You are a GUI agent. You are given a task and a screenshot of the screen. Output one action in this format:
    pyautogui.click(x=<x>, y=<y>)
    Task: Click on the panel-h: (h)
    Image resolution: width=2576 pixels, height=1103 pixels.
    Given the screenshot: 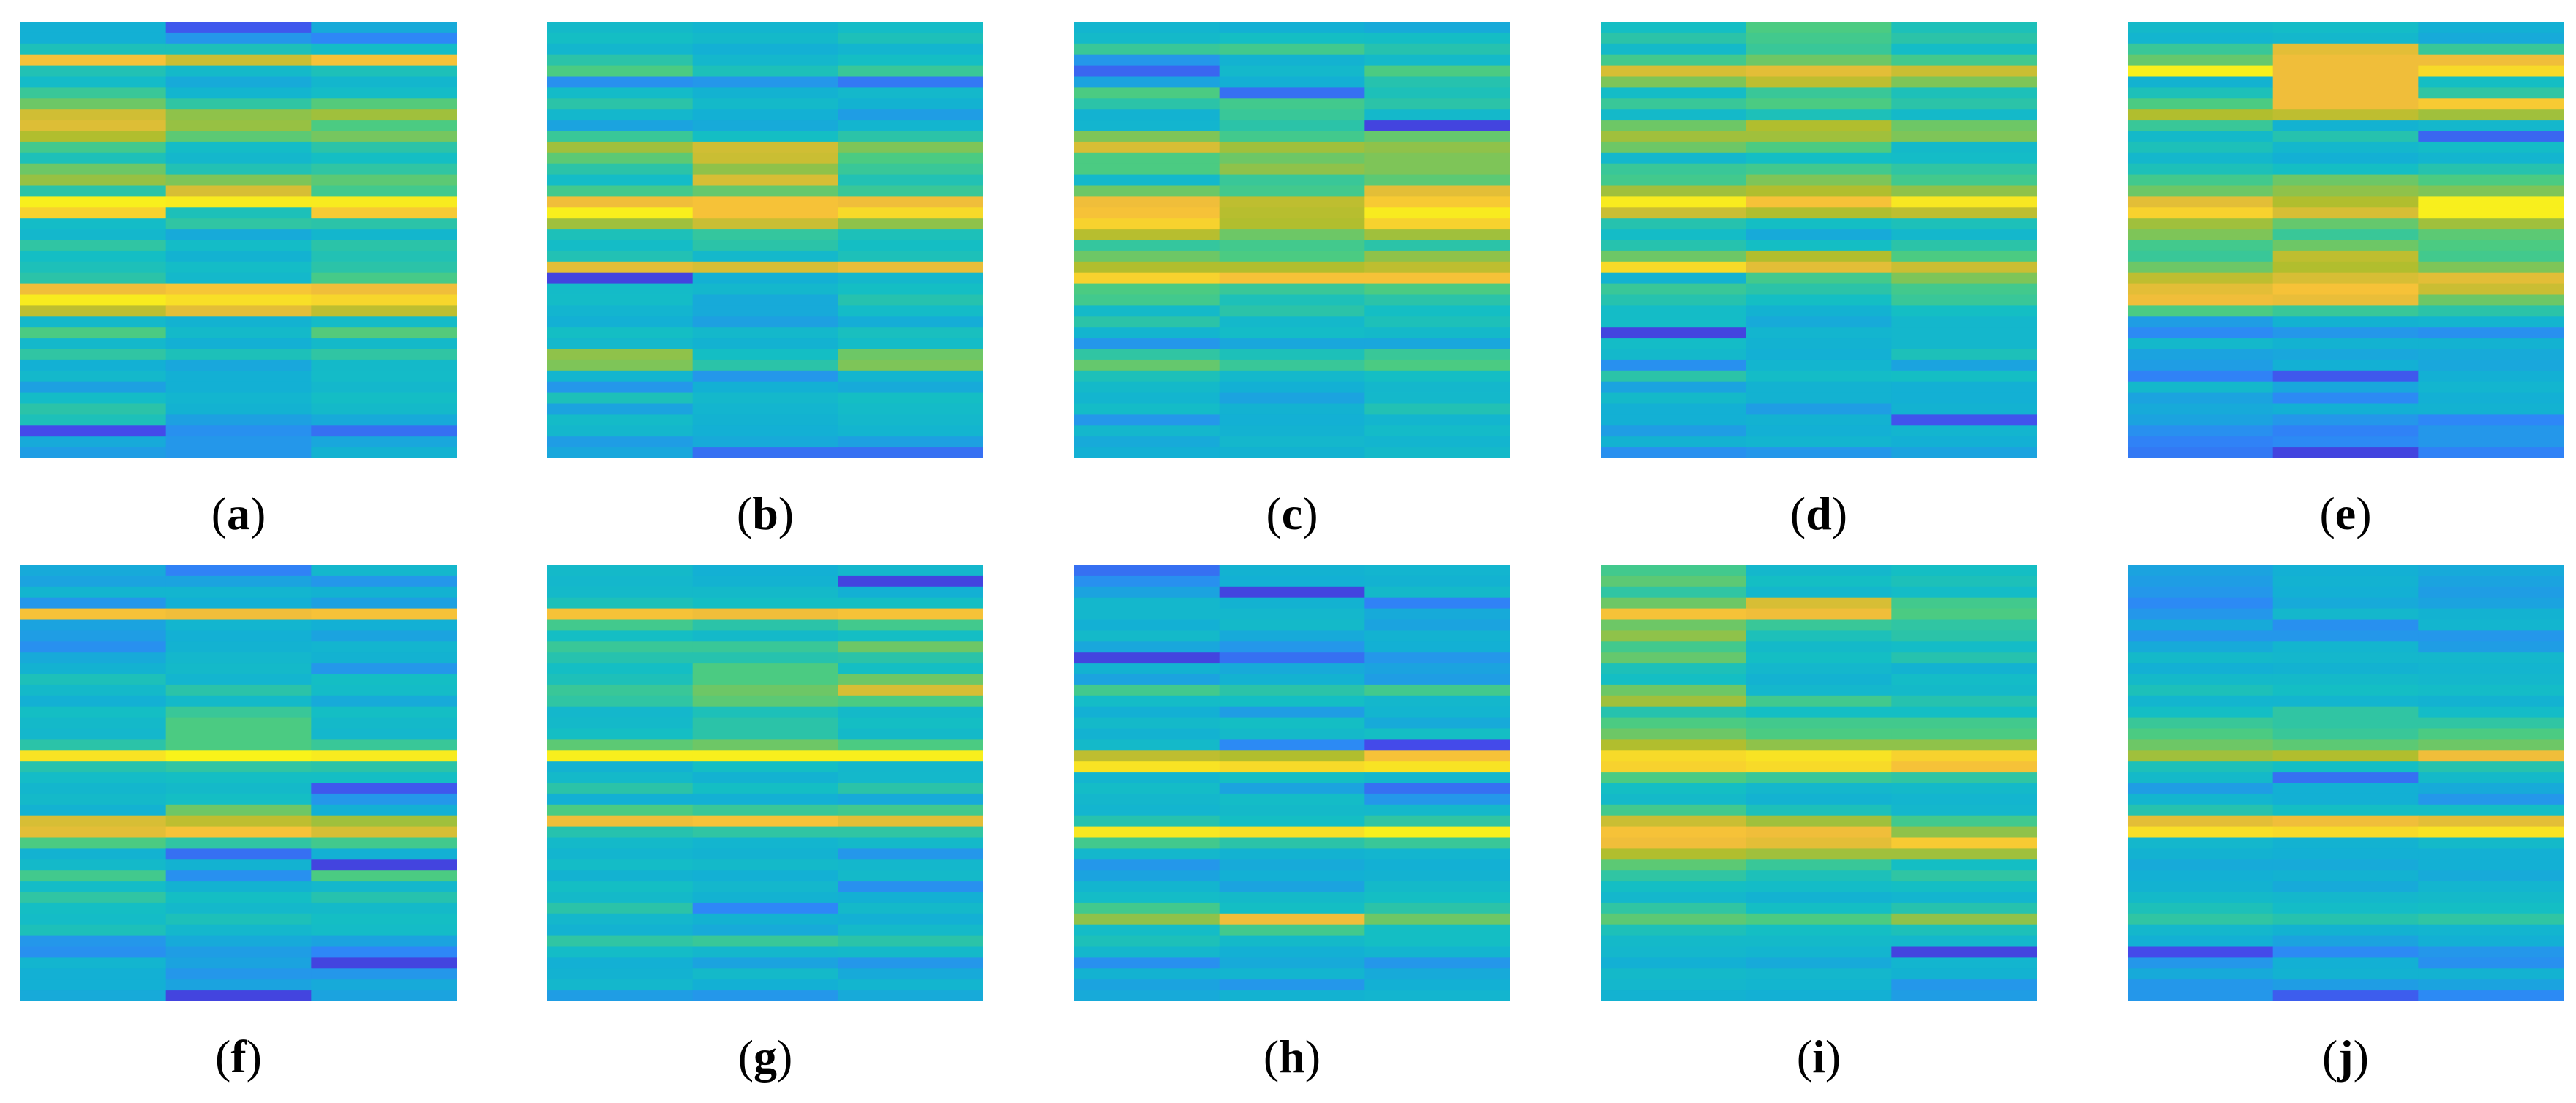 What is the action you would take?
    pyautogui.click(x=1292, y=822)
    